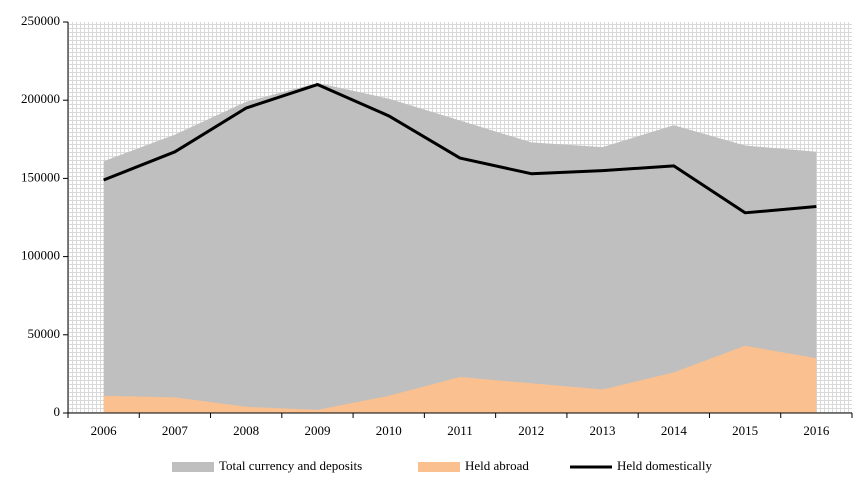  What do you see at coordinates (40, 98) in the screenshot?
I see `y-tick-label: 200000` at bounding box center [40, 98].